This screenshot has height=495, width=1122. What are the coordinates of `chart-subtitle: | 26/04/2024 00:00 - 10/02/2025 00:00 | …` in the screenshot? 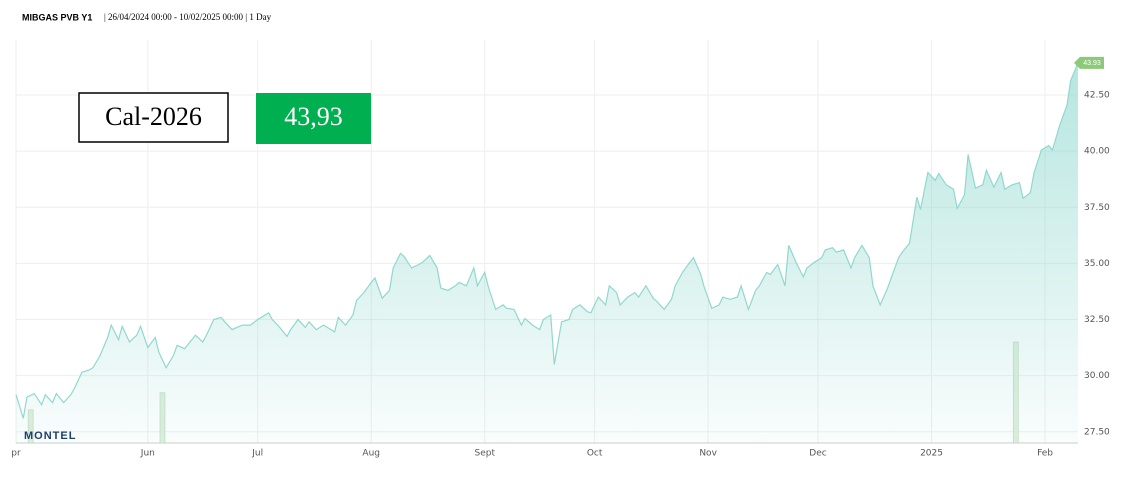 It's located at (188, 17).